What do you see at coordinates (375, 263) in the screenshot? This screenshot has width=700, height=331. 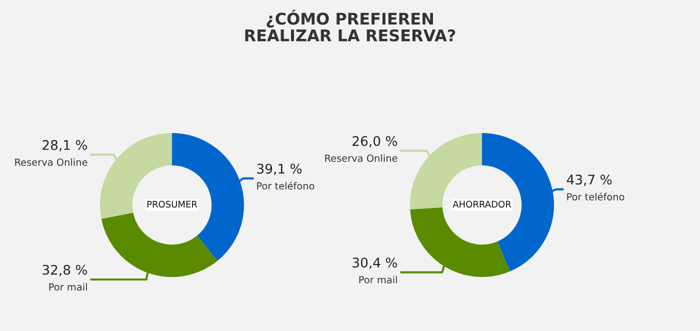 I see `data-label: 30,4 %` at bounding box center [375, 263].